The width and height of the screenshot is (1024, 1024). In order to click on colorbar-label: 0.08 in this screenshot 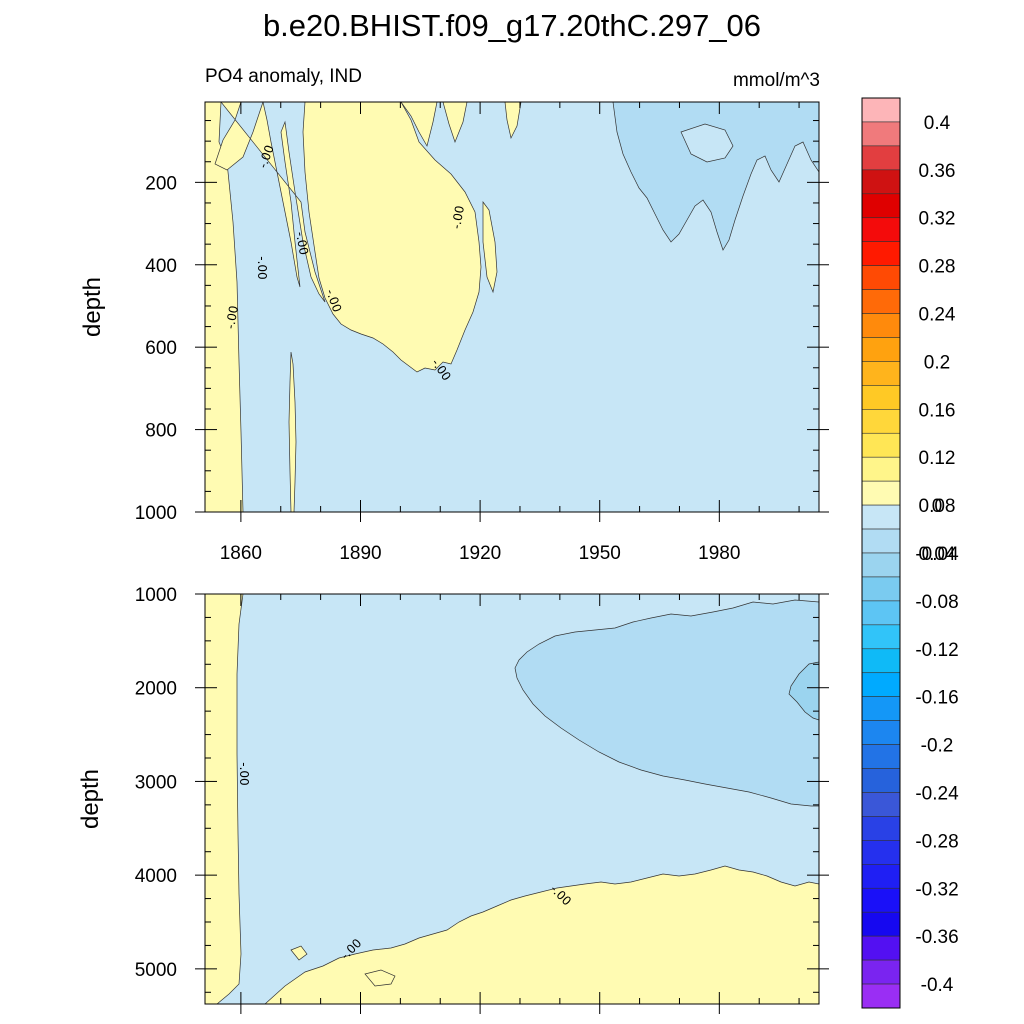, I will do `click(937, 506)`.